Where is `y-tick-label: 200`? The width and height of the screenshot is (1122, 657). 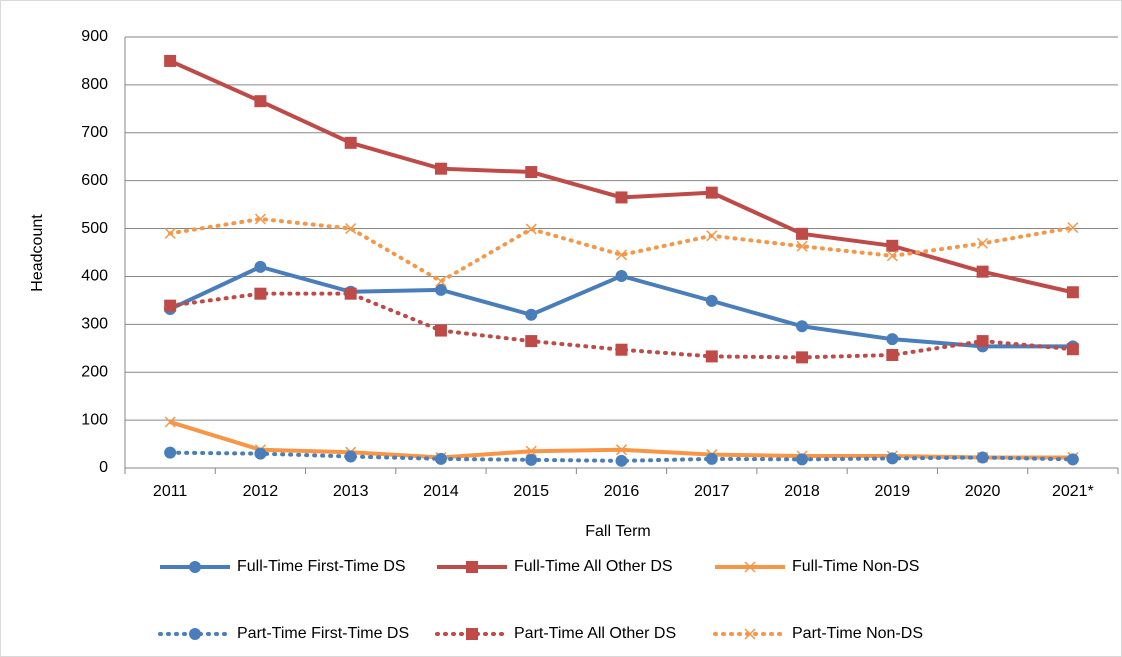
y-tick-label: 200 is located at coordinates (94, 371).